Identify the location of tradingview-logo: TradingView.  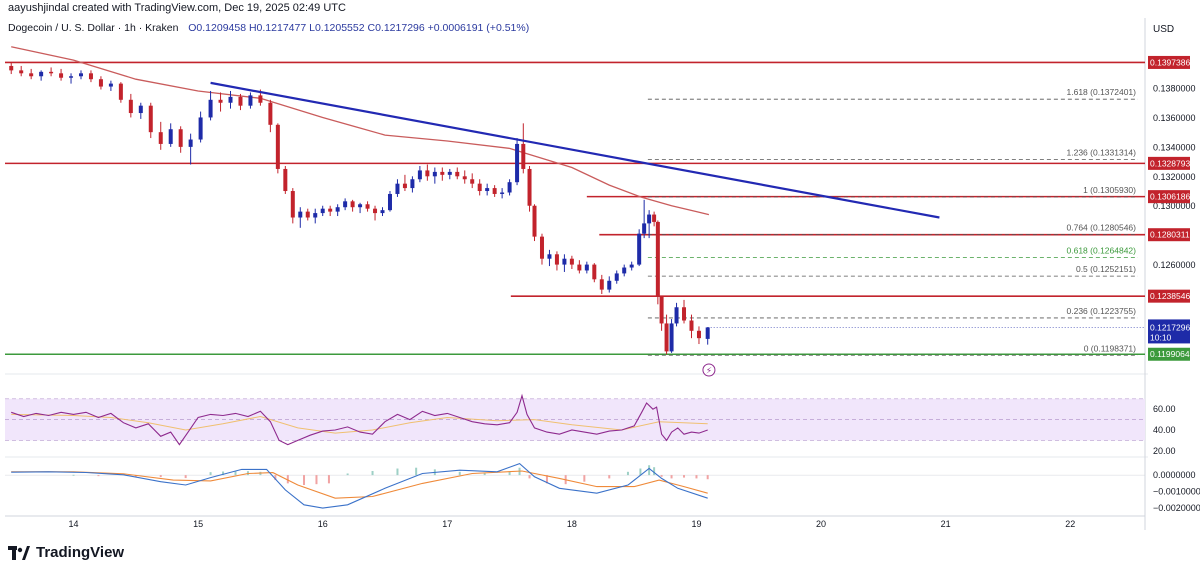
(66, 552).